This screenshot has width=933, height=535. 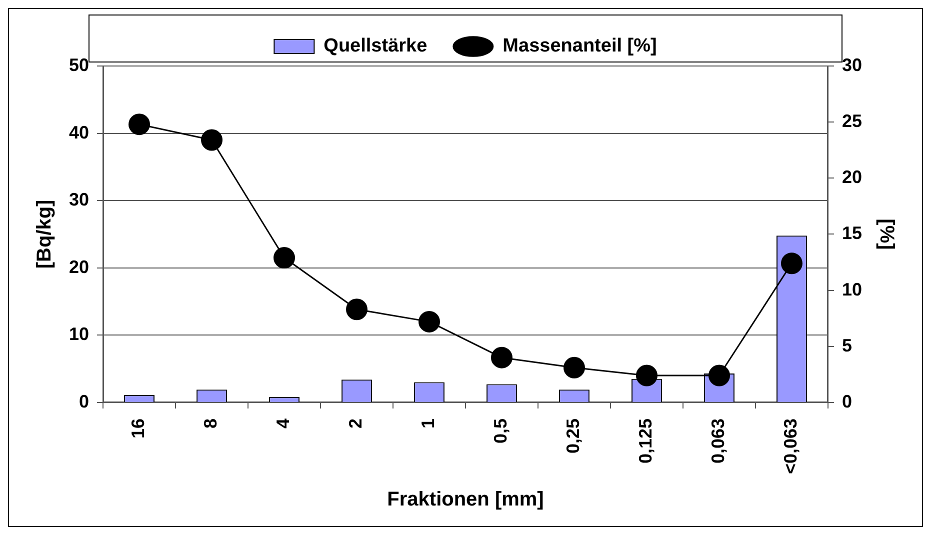 What do you see at coordinates (718, 441) in the screenshot?
I see `x-tick-label: 0,063` at bounding box center [718, 441].